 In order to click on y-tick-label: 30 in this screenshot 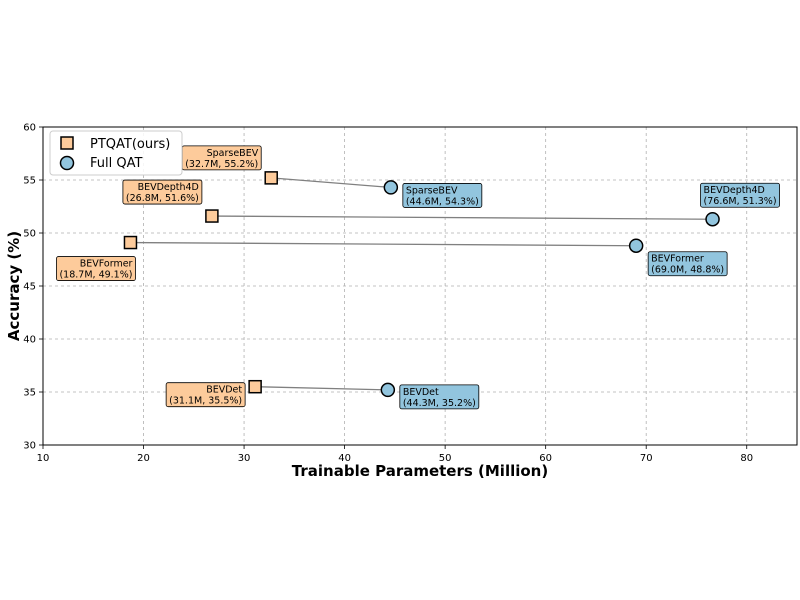, I will do `click(29, 446)`.